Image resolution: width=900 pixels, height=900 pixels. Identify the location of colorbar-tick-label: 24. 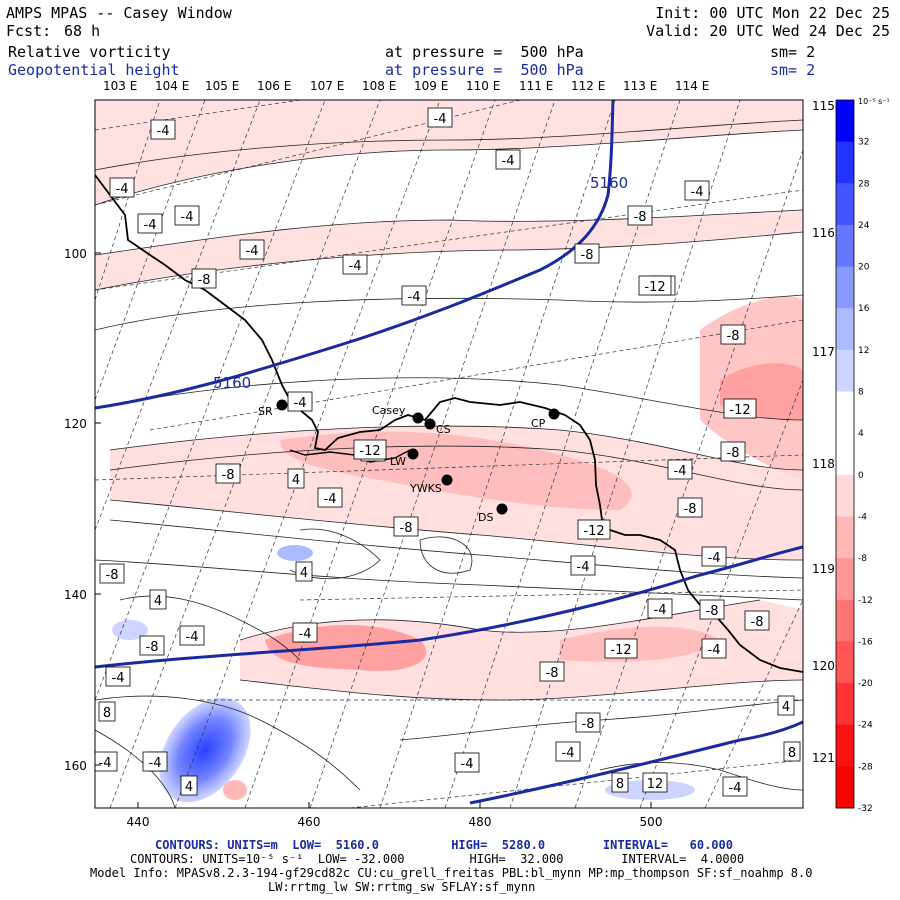
(864, 226).